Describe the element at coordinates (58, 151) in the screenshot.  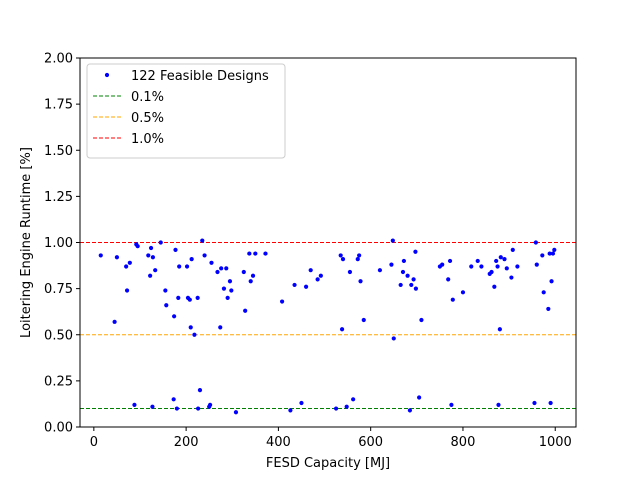
I see `y-tick-label: 1.50` at that location.